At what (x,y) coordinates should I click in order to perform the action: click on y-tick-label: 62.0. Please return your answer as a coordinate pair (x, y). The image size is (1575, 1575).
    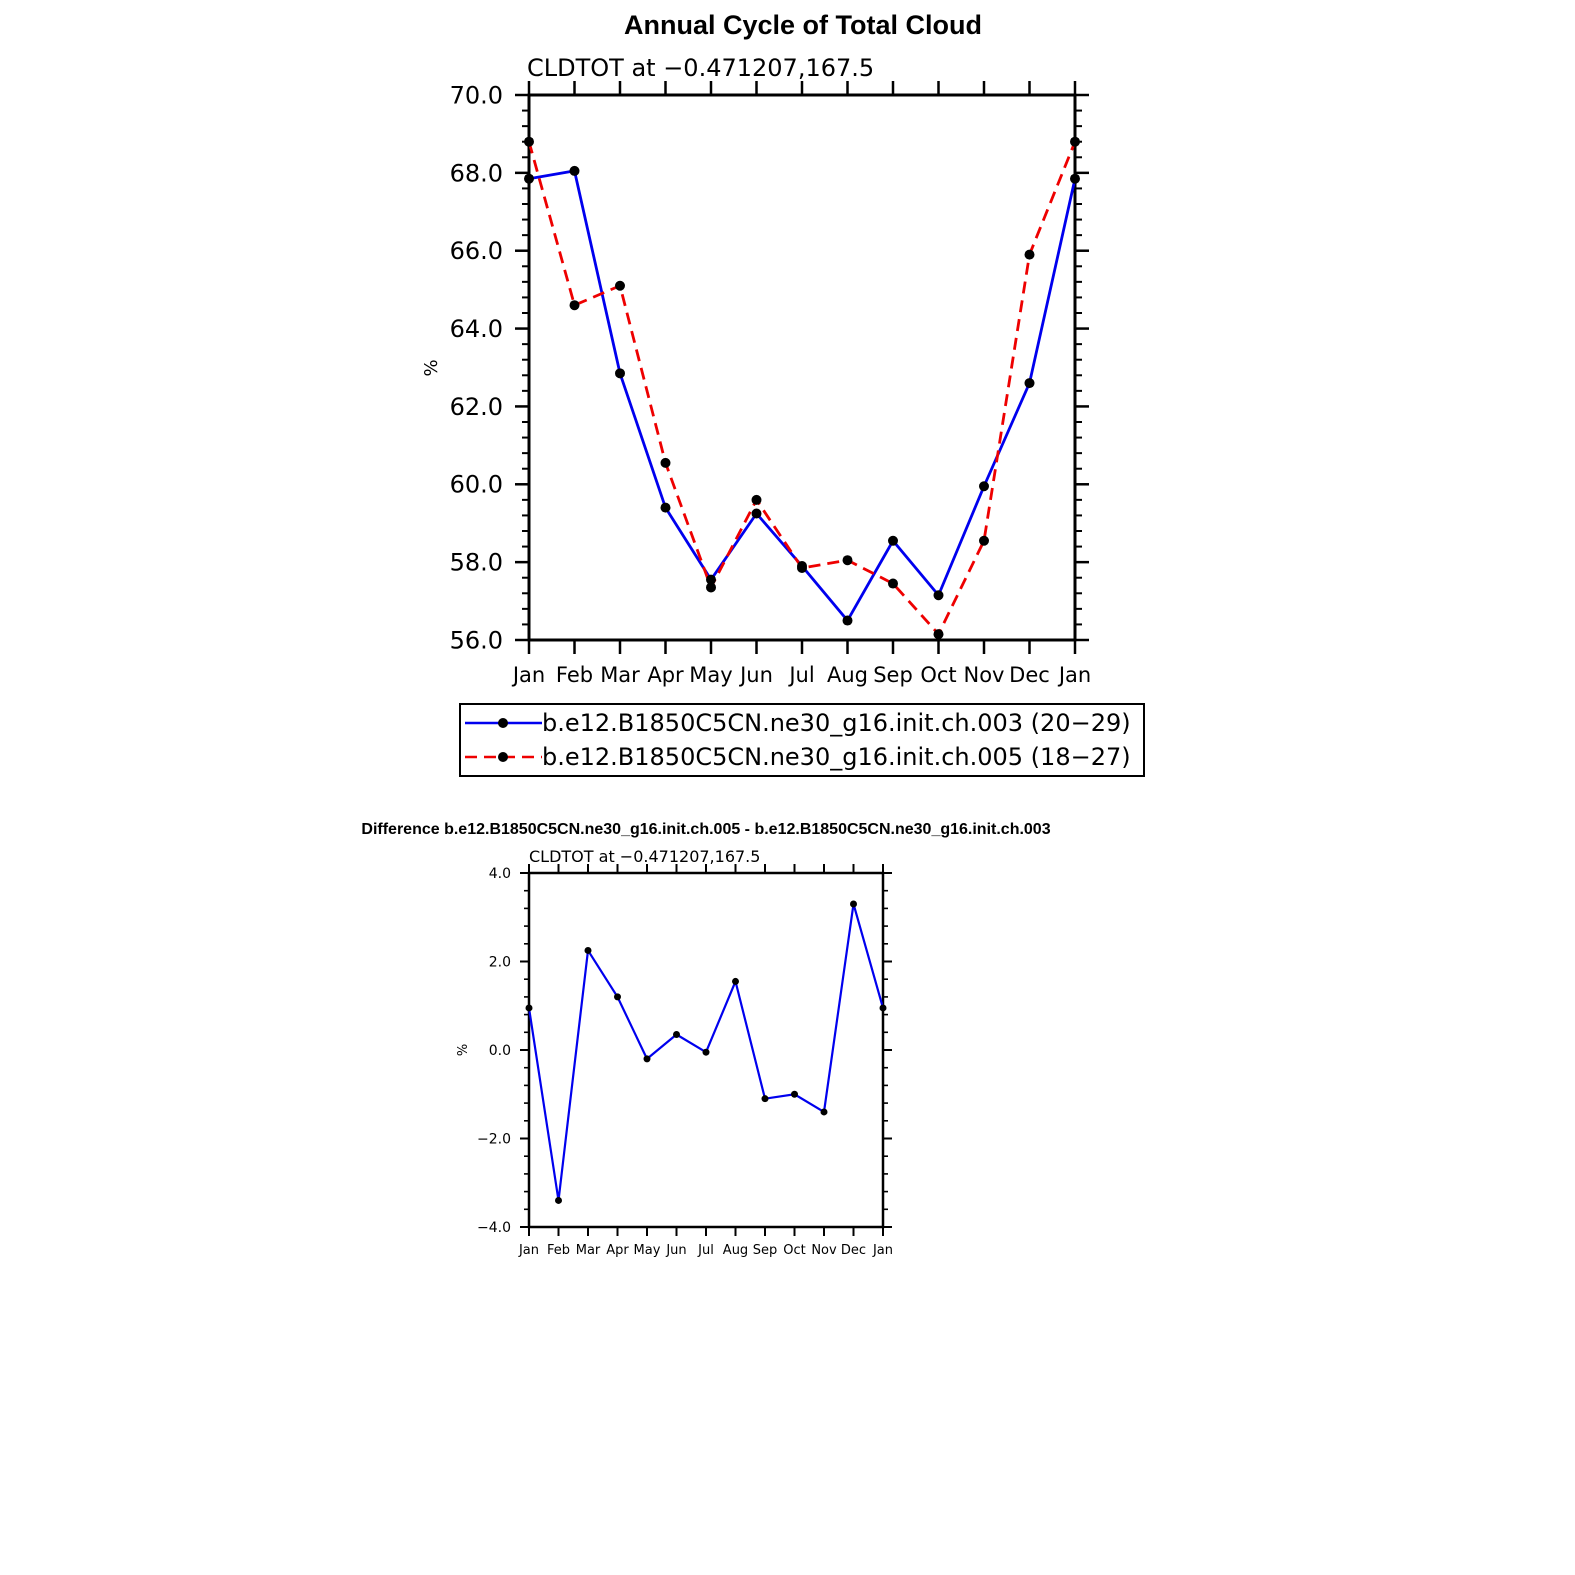
    Looking at the image, I should click on (476, 407).